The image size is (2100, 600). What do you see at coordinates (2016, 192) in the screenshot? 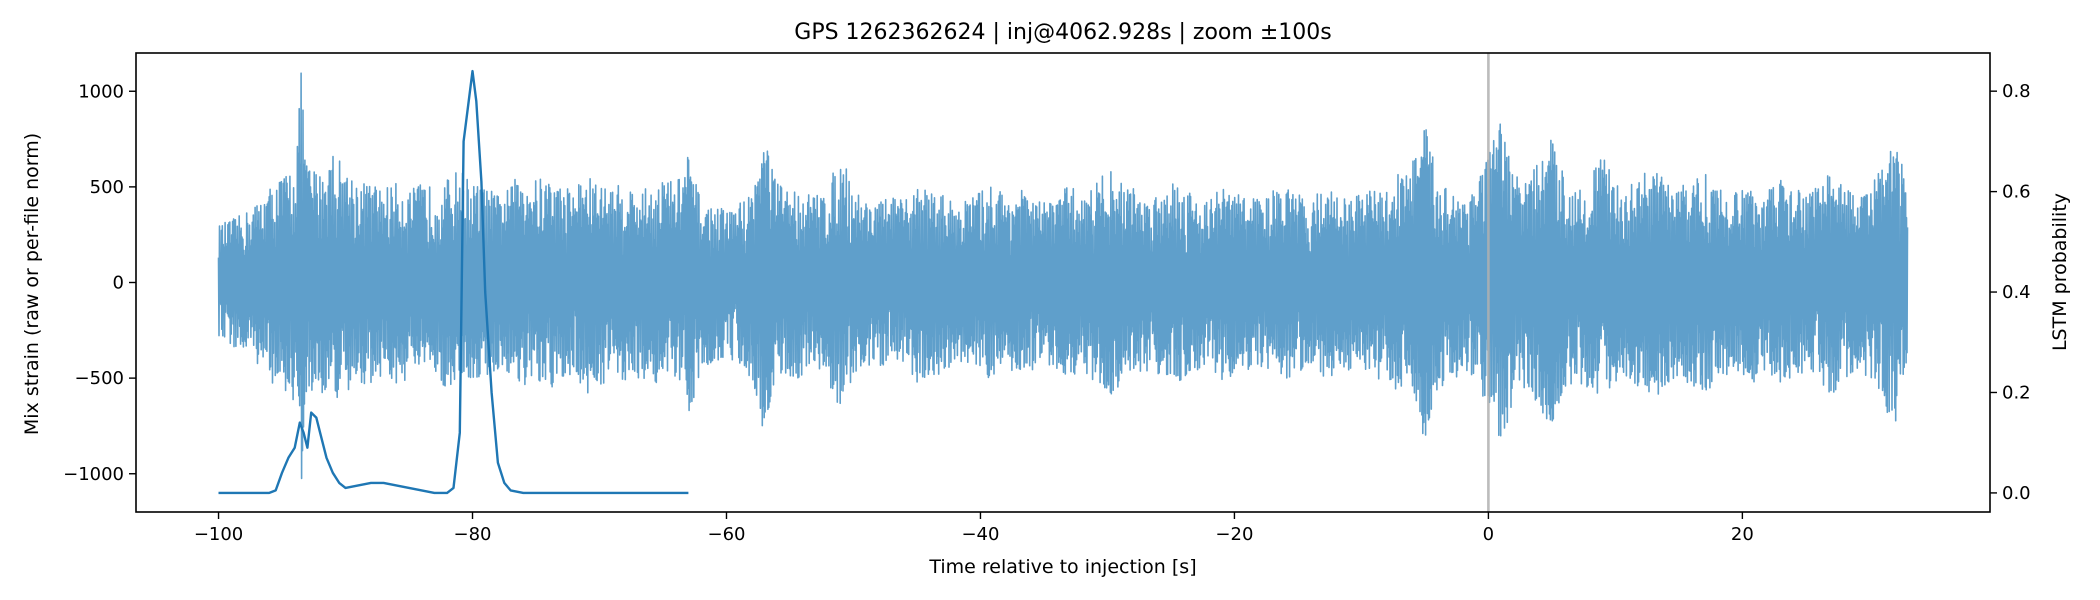
I see `y-right-tick-label: 0.6` at bounding box center [2016, 192].